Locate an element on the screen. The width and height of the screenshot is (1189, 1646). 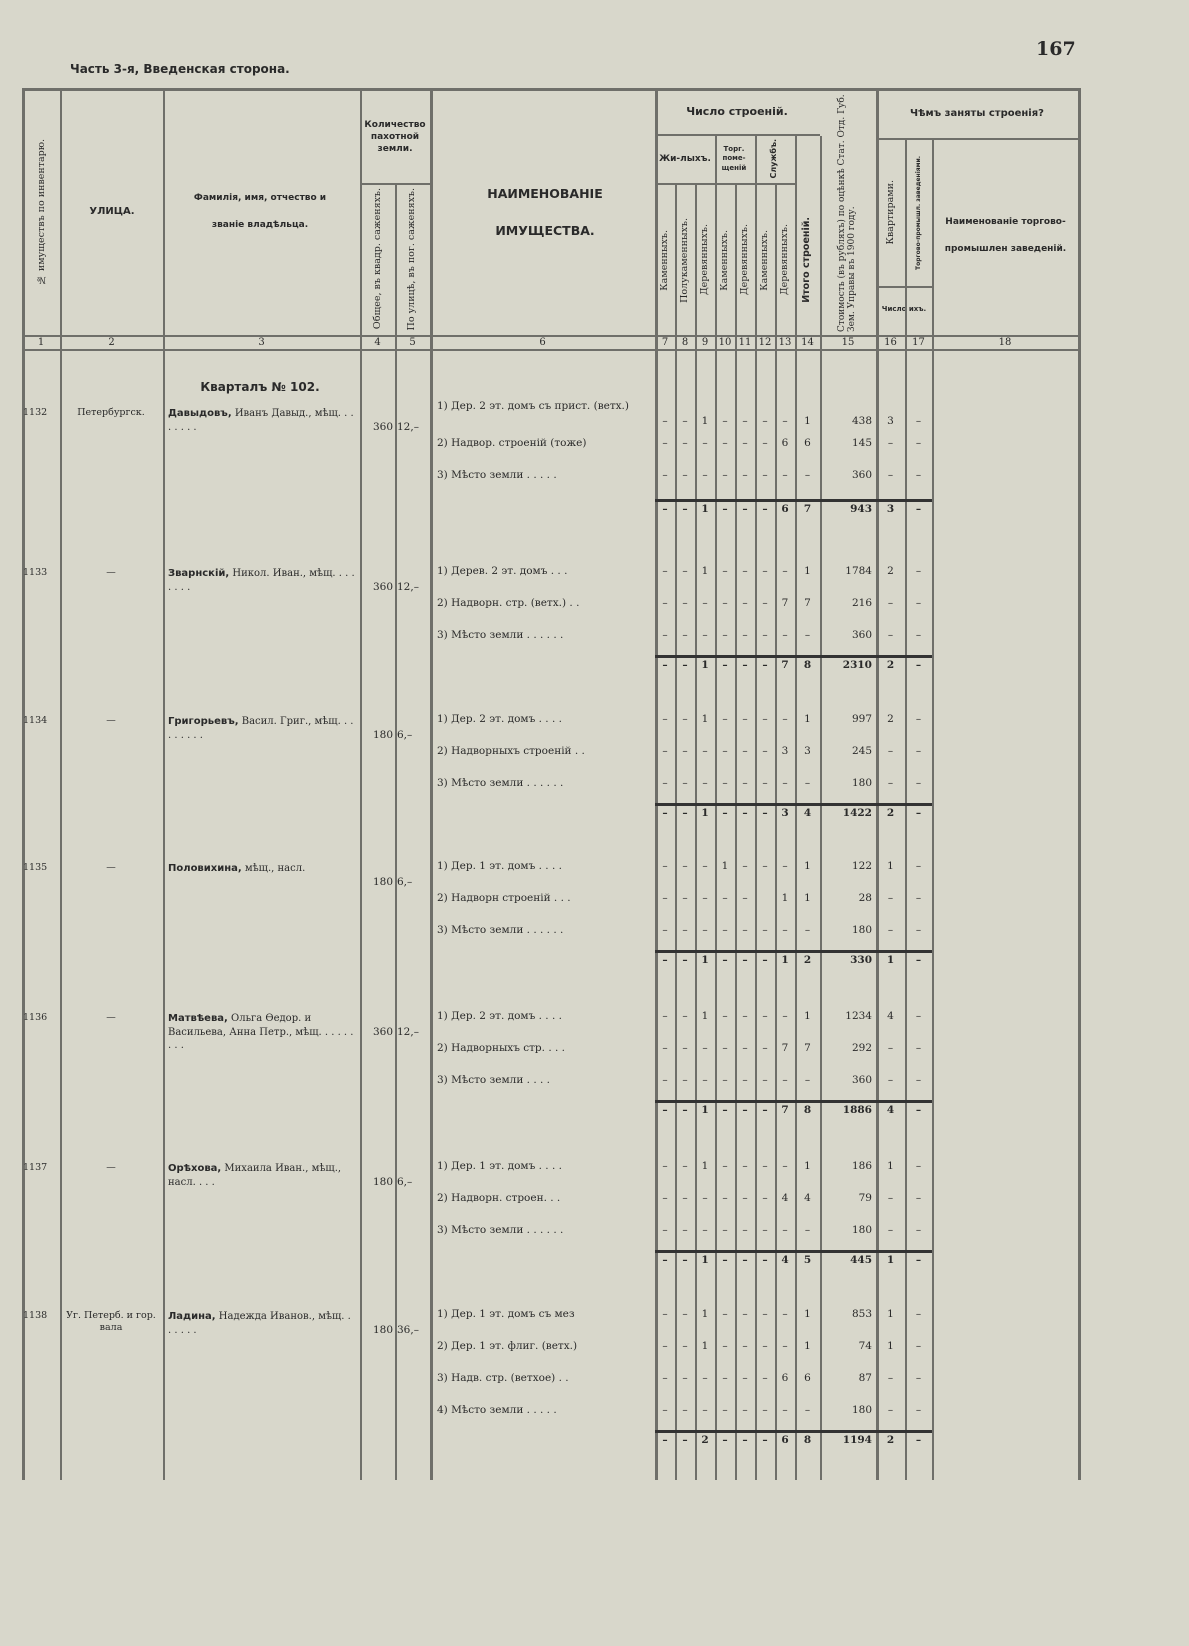
street: — is located at coordinates (111, 867).